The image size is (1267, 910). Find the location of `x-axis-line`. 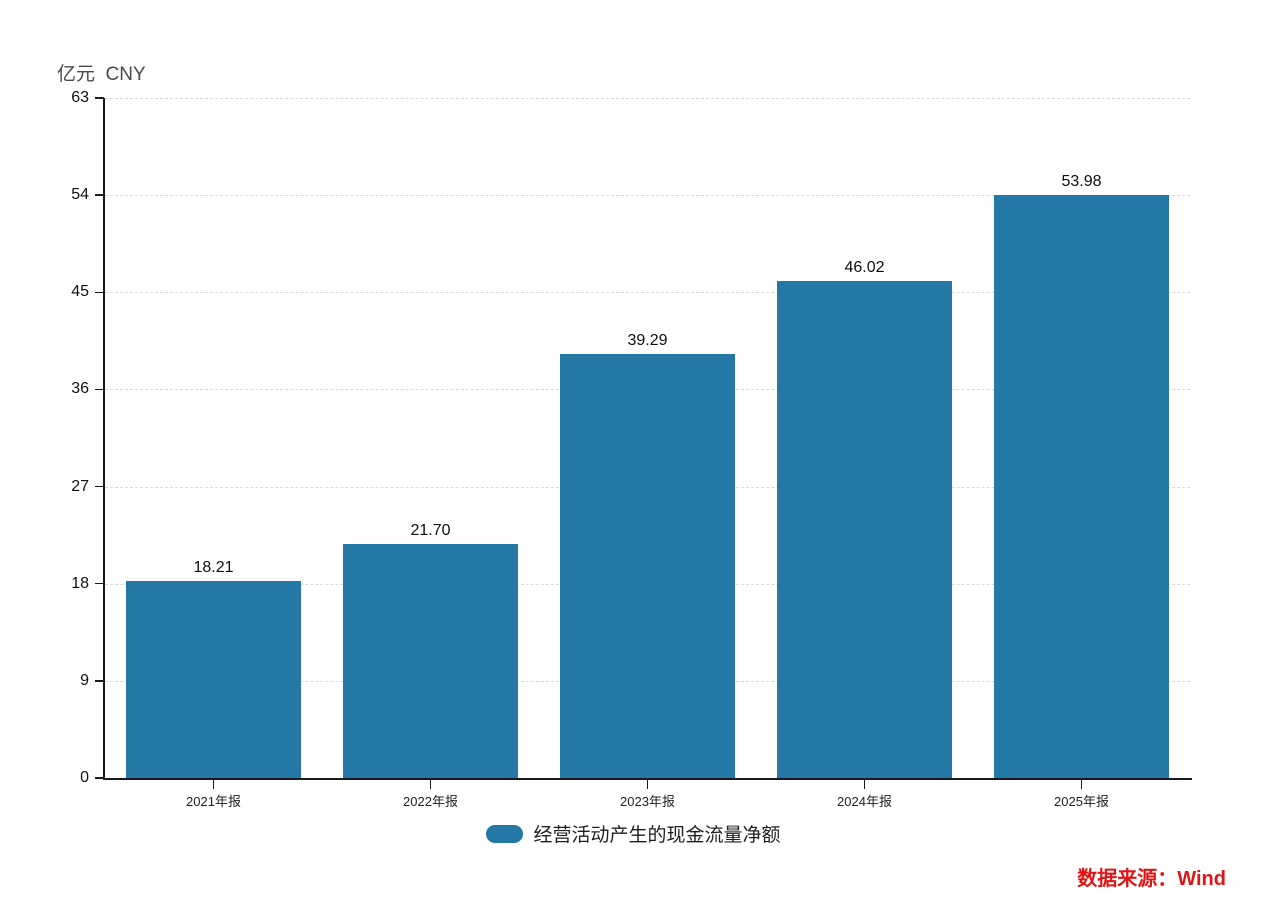

x-axis-line is located at coordinates (647, 779).